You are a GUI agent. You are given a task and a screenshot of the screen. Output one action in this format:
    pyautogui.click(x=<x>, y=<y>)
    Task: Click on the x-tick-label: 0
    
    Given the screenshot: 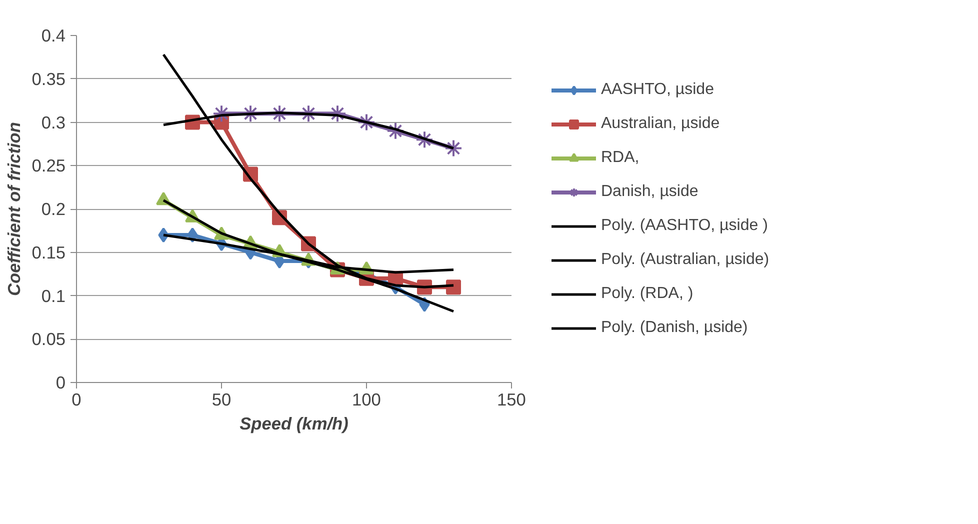 What is the action you would take?
    pyautogui.click(x=77, y=400)
    